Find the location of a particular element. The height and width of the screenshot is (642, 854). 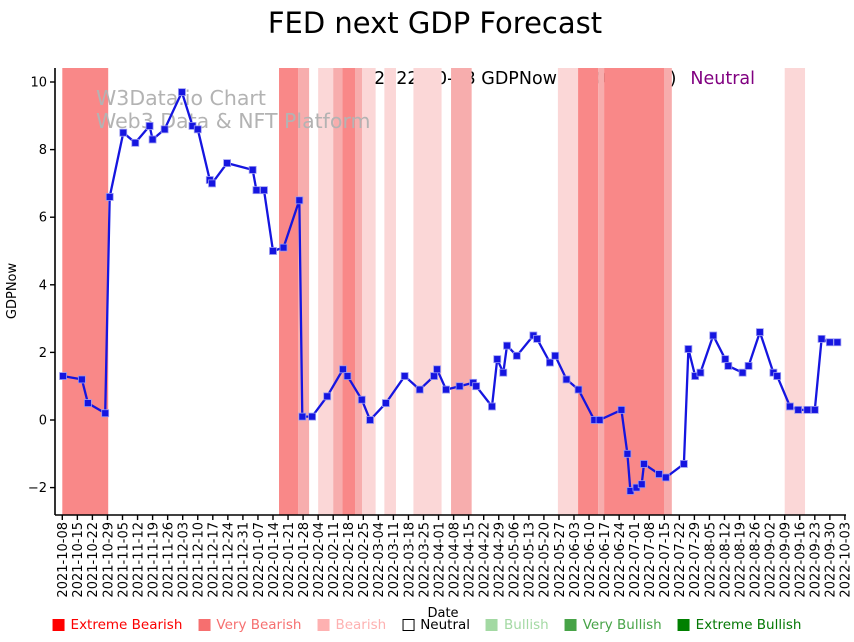

legend-item-extreme-bullish: Extreme Bullish is located at coordinates (739, 625).